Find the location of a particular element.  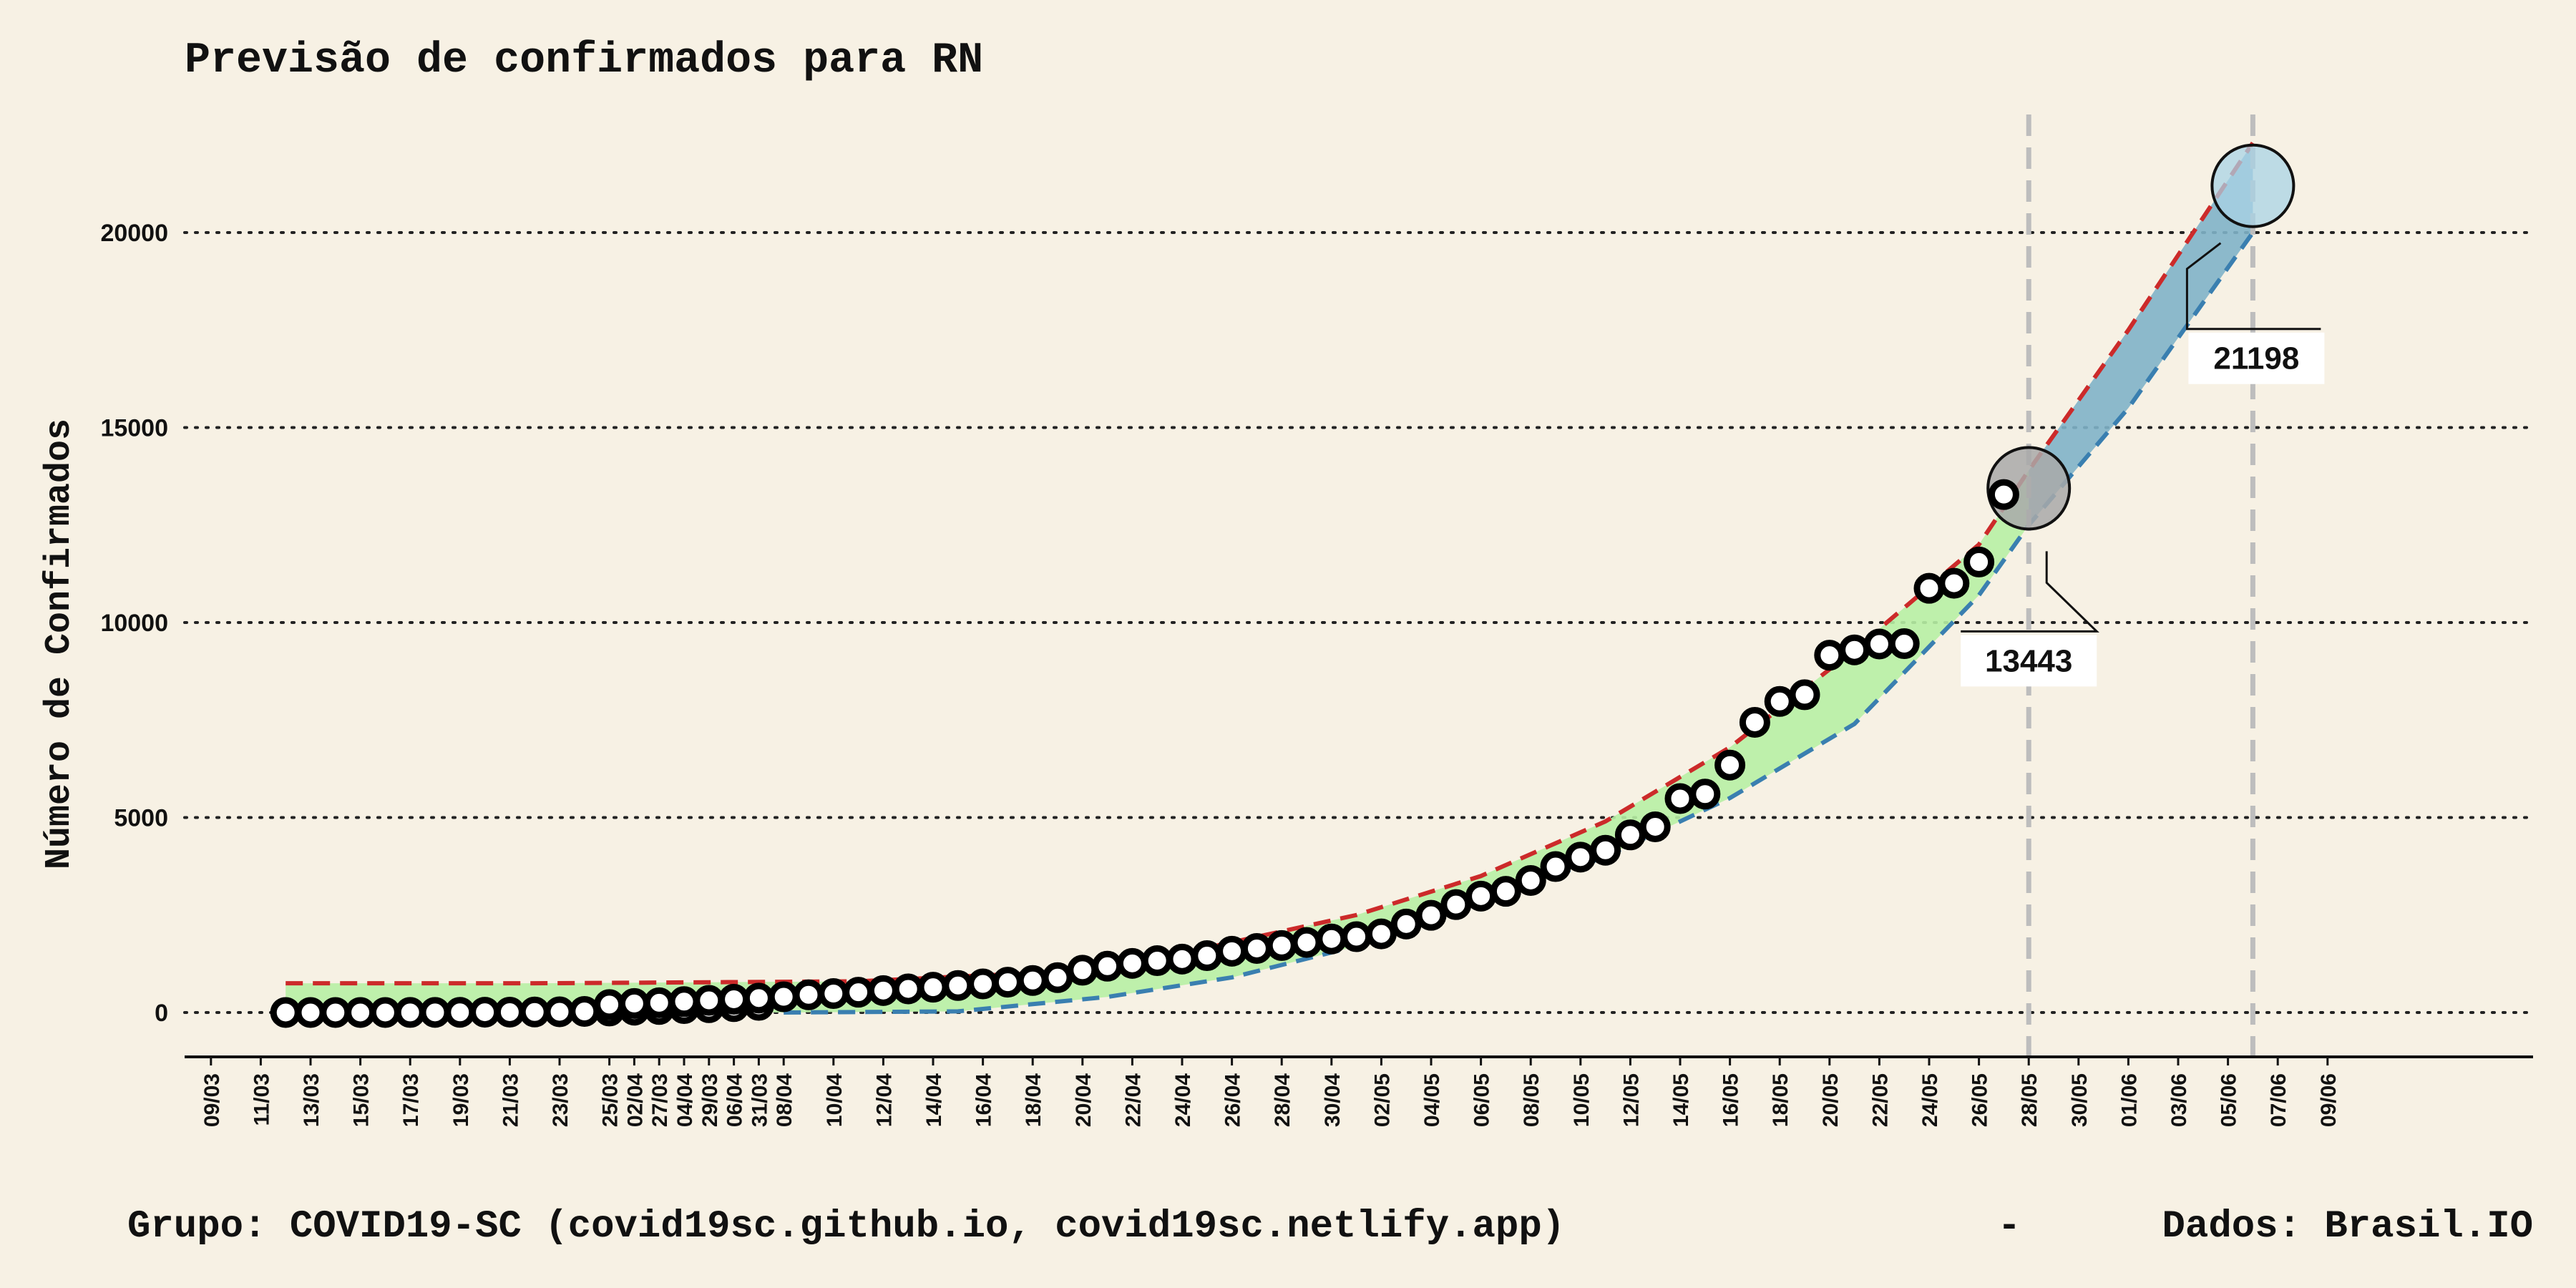

x-tick-label: 24/04 is located at coordinates (1183, 1100).